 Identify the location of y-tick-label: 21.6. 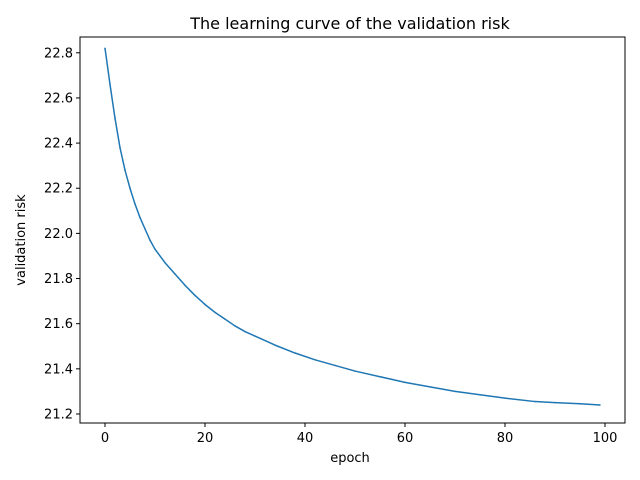
(58, 324).